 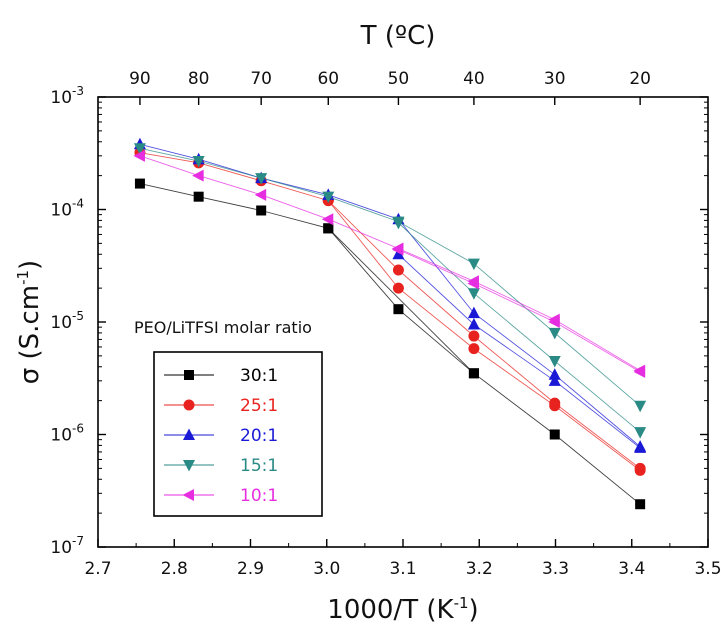 What do you see at coordinates (555, 79) in the screenshot?
I see `top-tick-label: 30` at bounding box center [555, 79].